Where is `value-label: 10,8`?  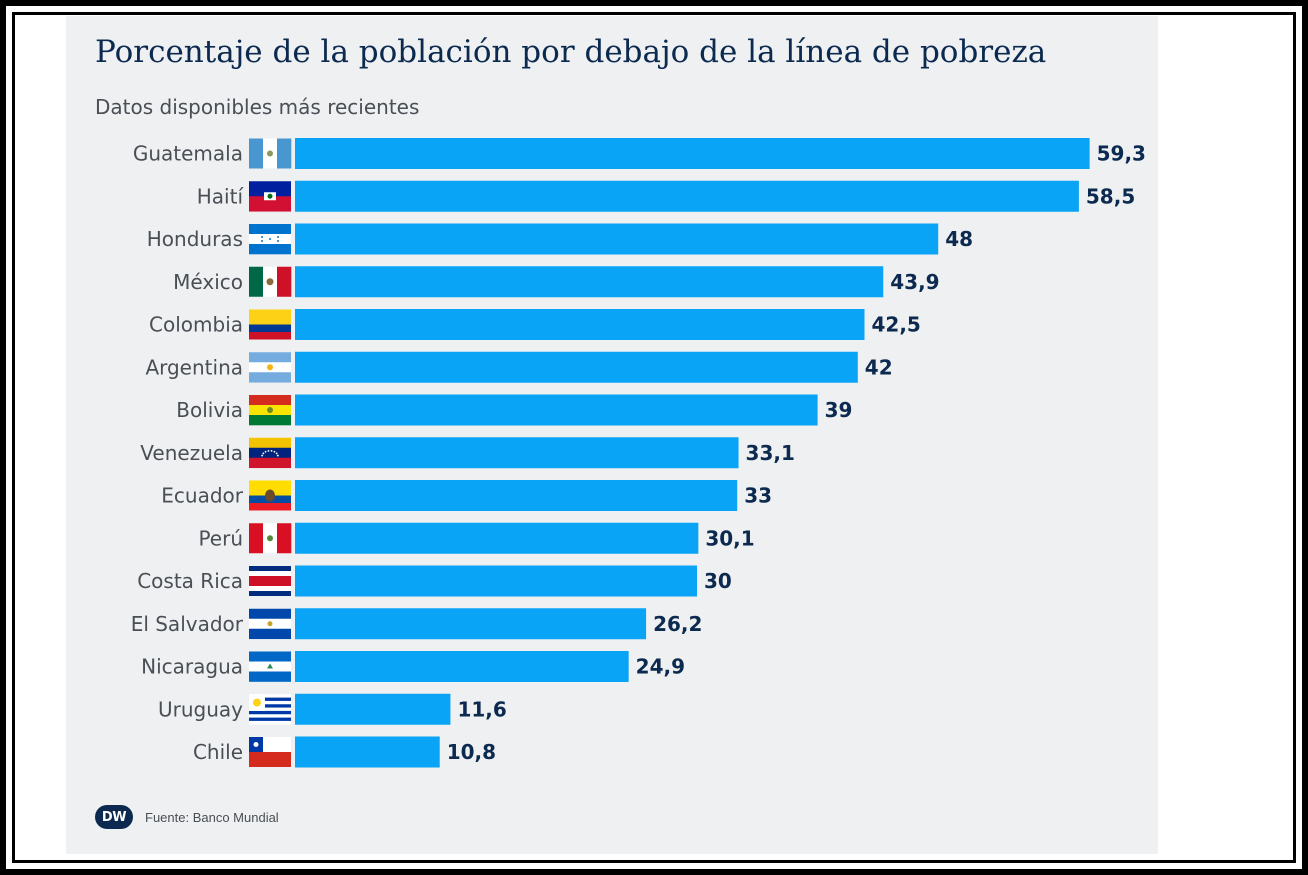 value-label: 10,8 is located at coordinates (471, 752).